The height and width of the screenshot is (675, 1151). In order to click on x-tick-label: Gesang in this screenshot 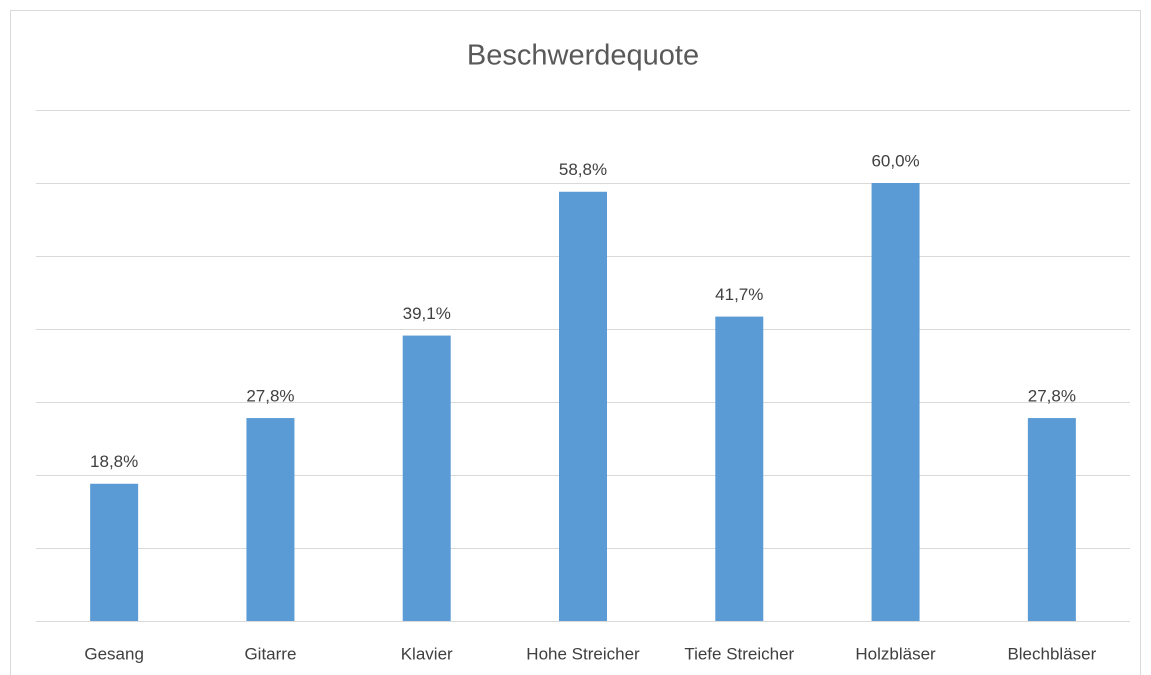, I will do `click(114, 653)`.